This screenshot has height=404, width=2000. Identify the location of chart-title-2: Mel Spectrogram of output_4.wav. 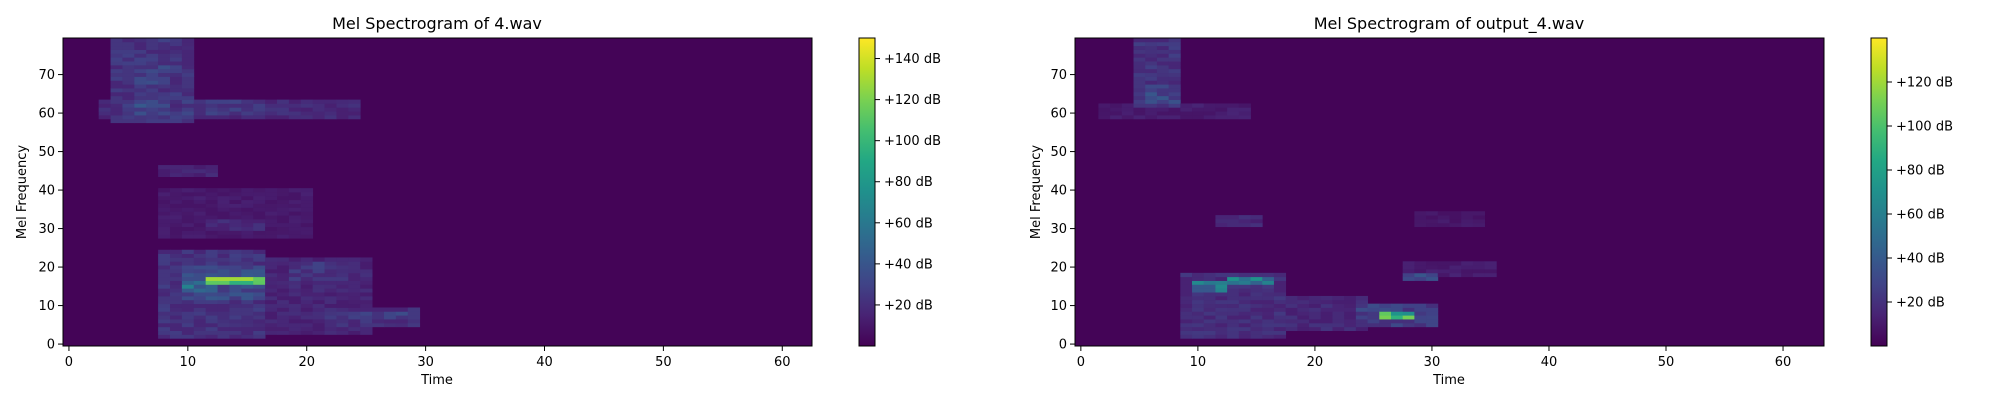
(1449, 24).